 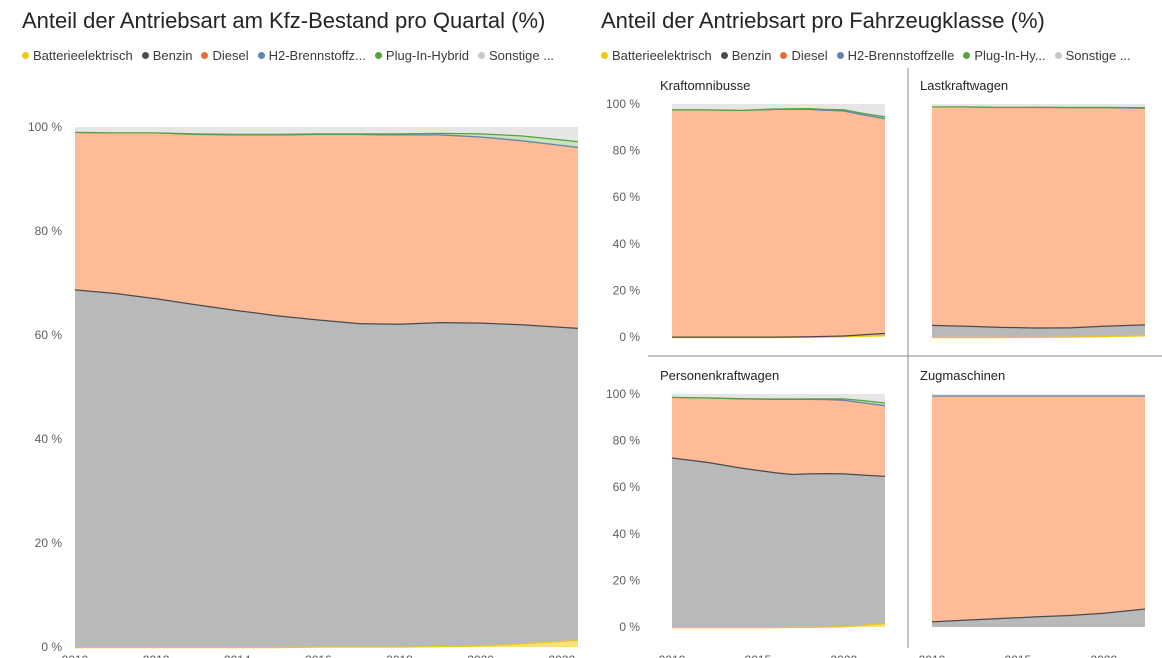 What do you see at coordinates (627, 244) in the screenshot?
I see `panel-kraftomnibusse-y-tick-label: 40 %` at bounding box center [627, 244].